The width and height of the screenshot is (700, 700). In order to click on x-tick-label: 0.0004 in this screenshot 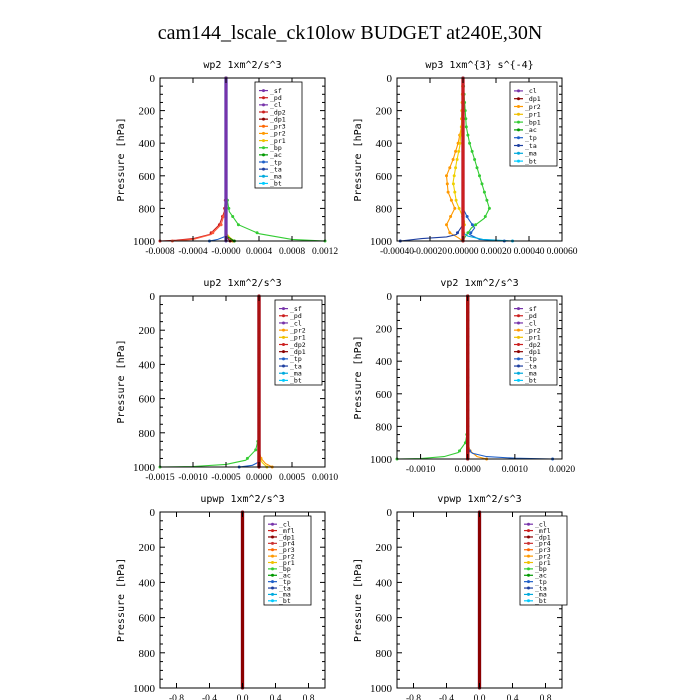, I will do `click(259, 252)`.